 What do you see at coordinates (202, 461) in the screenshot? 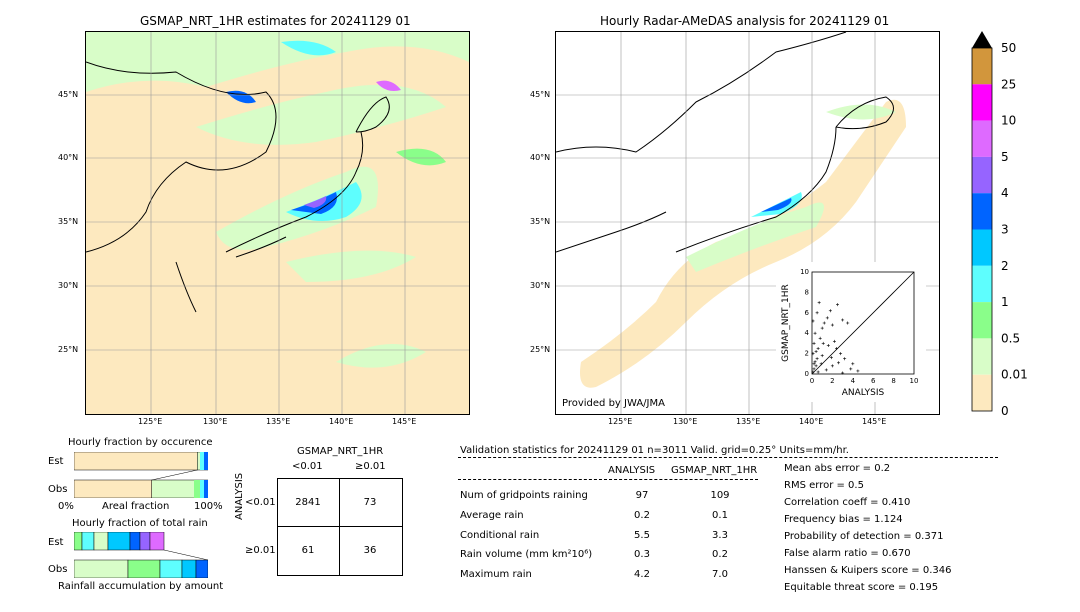
I see `occurrence-bar-est-mid` at bounding box center [202, 461].